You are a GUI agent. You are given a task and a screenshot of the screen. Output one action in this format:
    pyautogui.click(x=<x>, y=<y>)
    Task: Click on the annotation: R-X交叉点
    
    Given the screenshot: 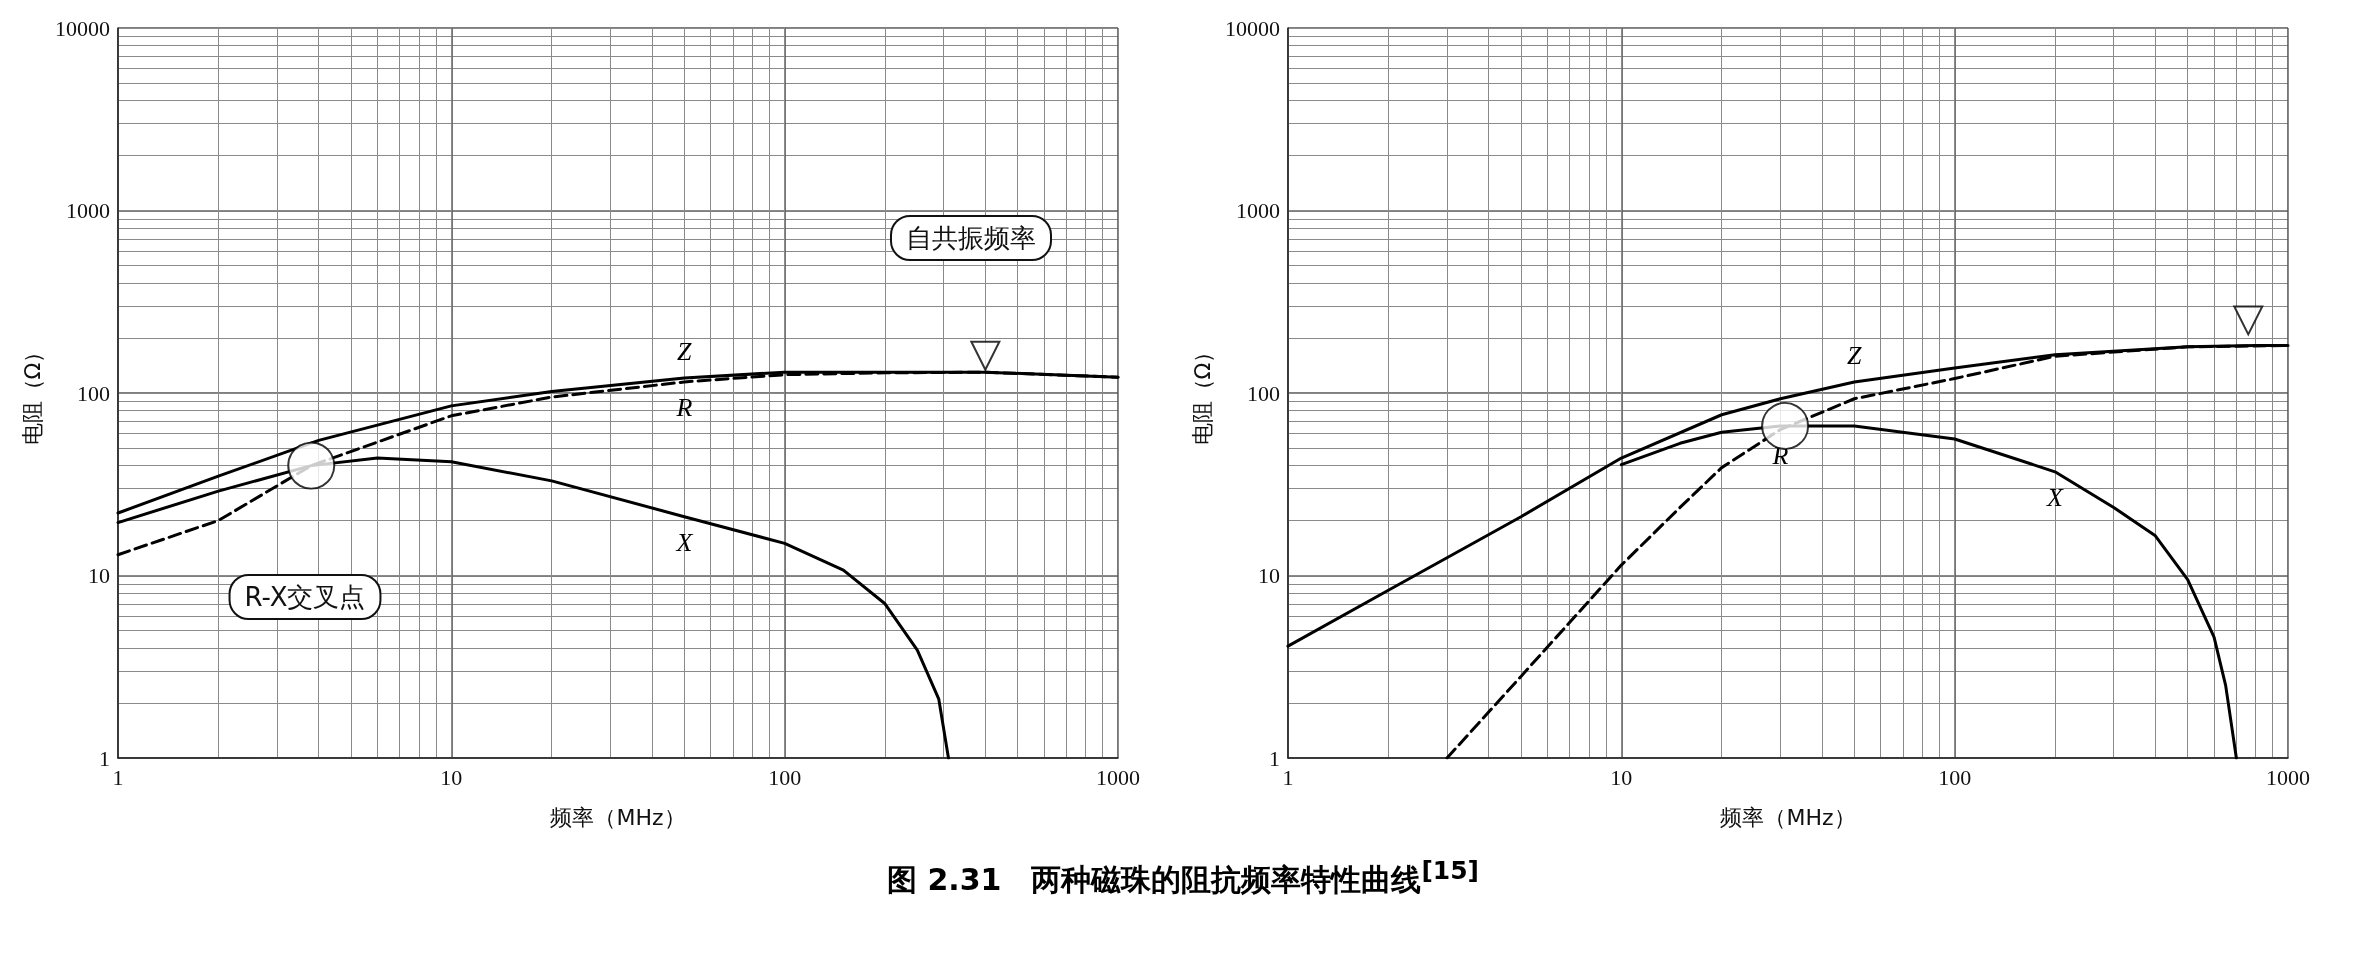 What is the action you would take?
    pyautogui.click(x=305, y=597)
    